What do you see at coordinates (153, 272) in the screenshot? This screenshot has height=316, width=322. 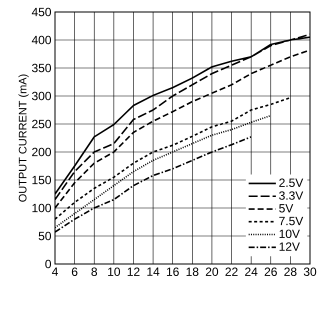 I see `x-tick-label: 14` at bounding box center [153, 272].